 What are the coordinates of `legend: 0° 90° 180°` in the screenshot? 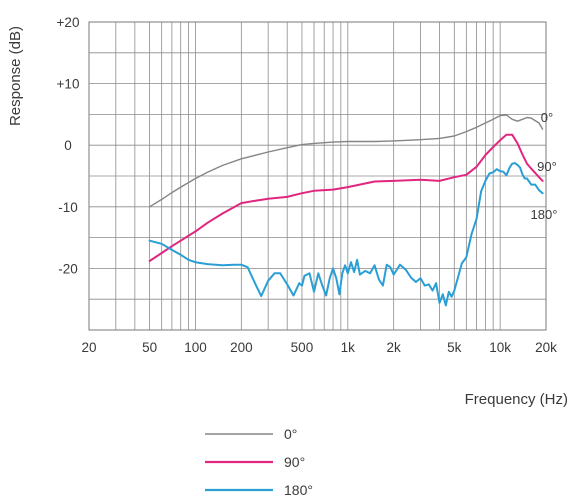 It's located at (259, 460).